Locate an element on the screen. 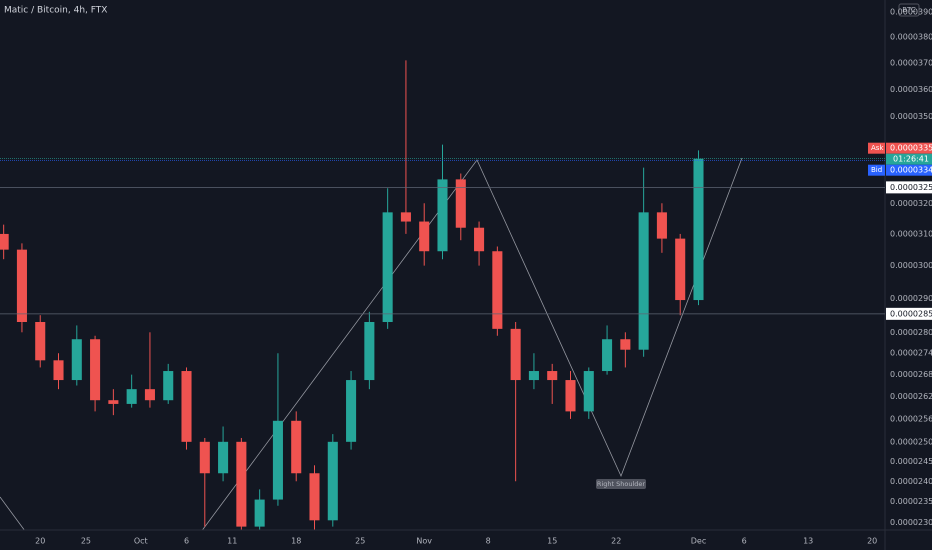 This screenshot has width=932, height=550. x-tick-label: 18 is located at coordinates (296, 541).